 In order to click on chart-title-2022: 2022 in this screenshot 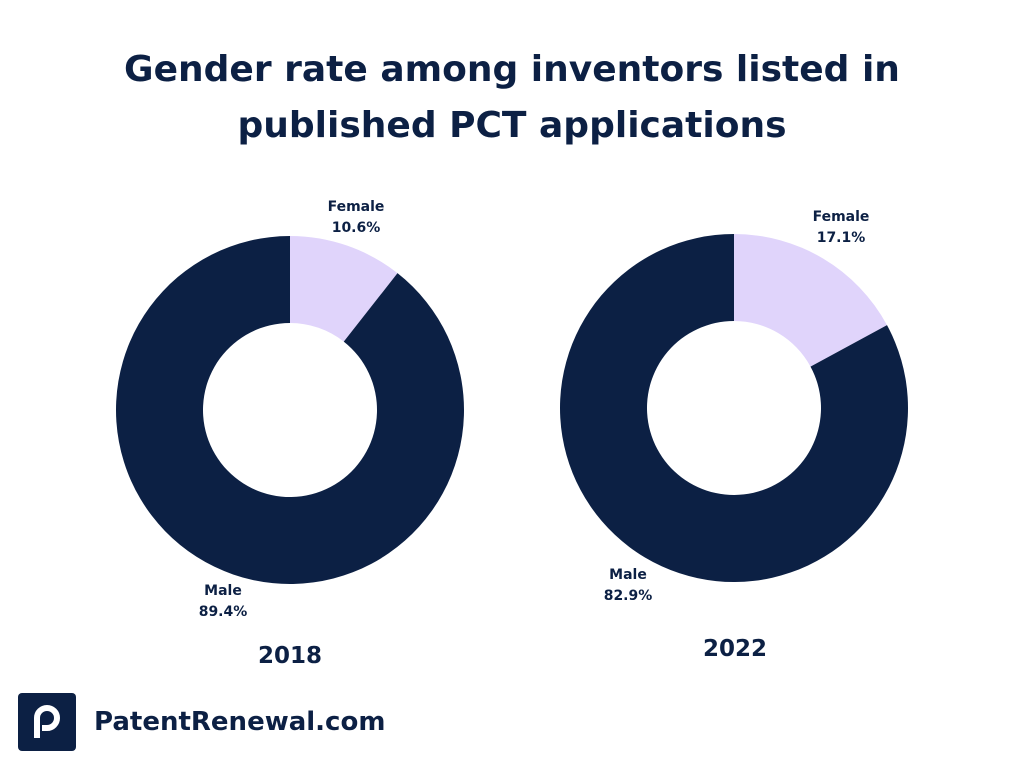, I will do `click(735, 649)`.